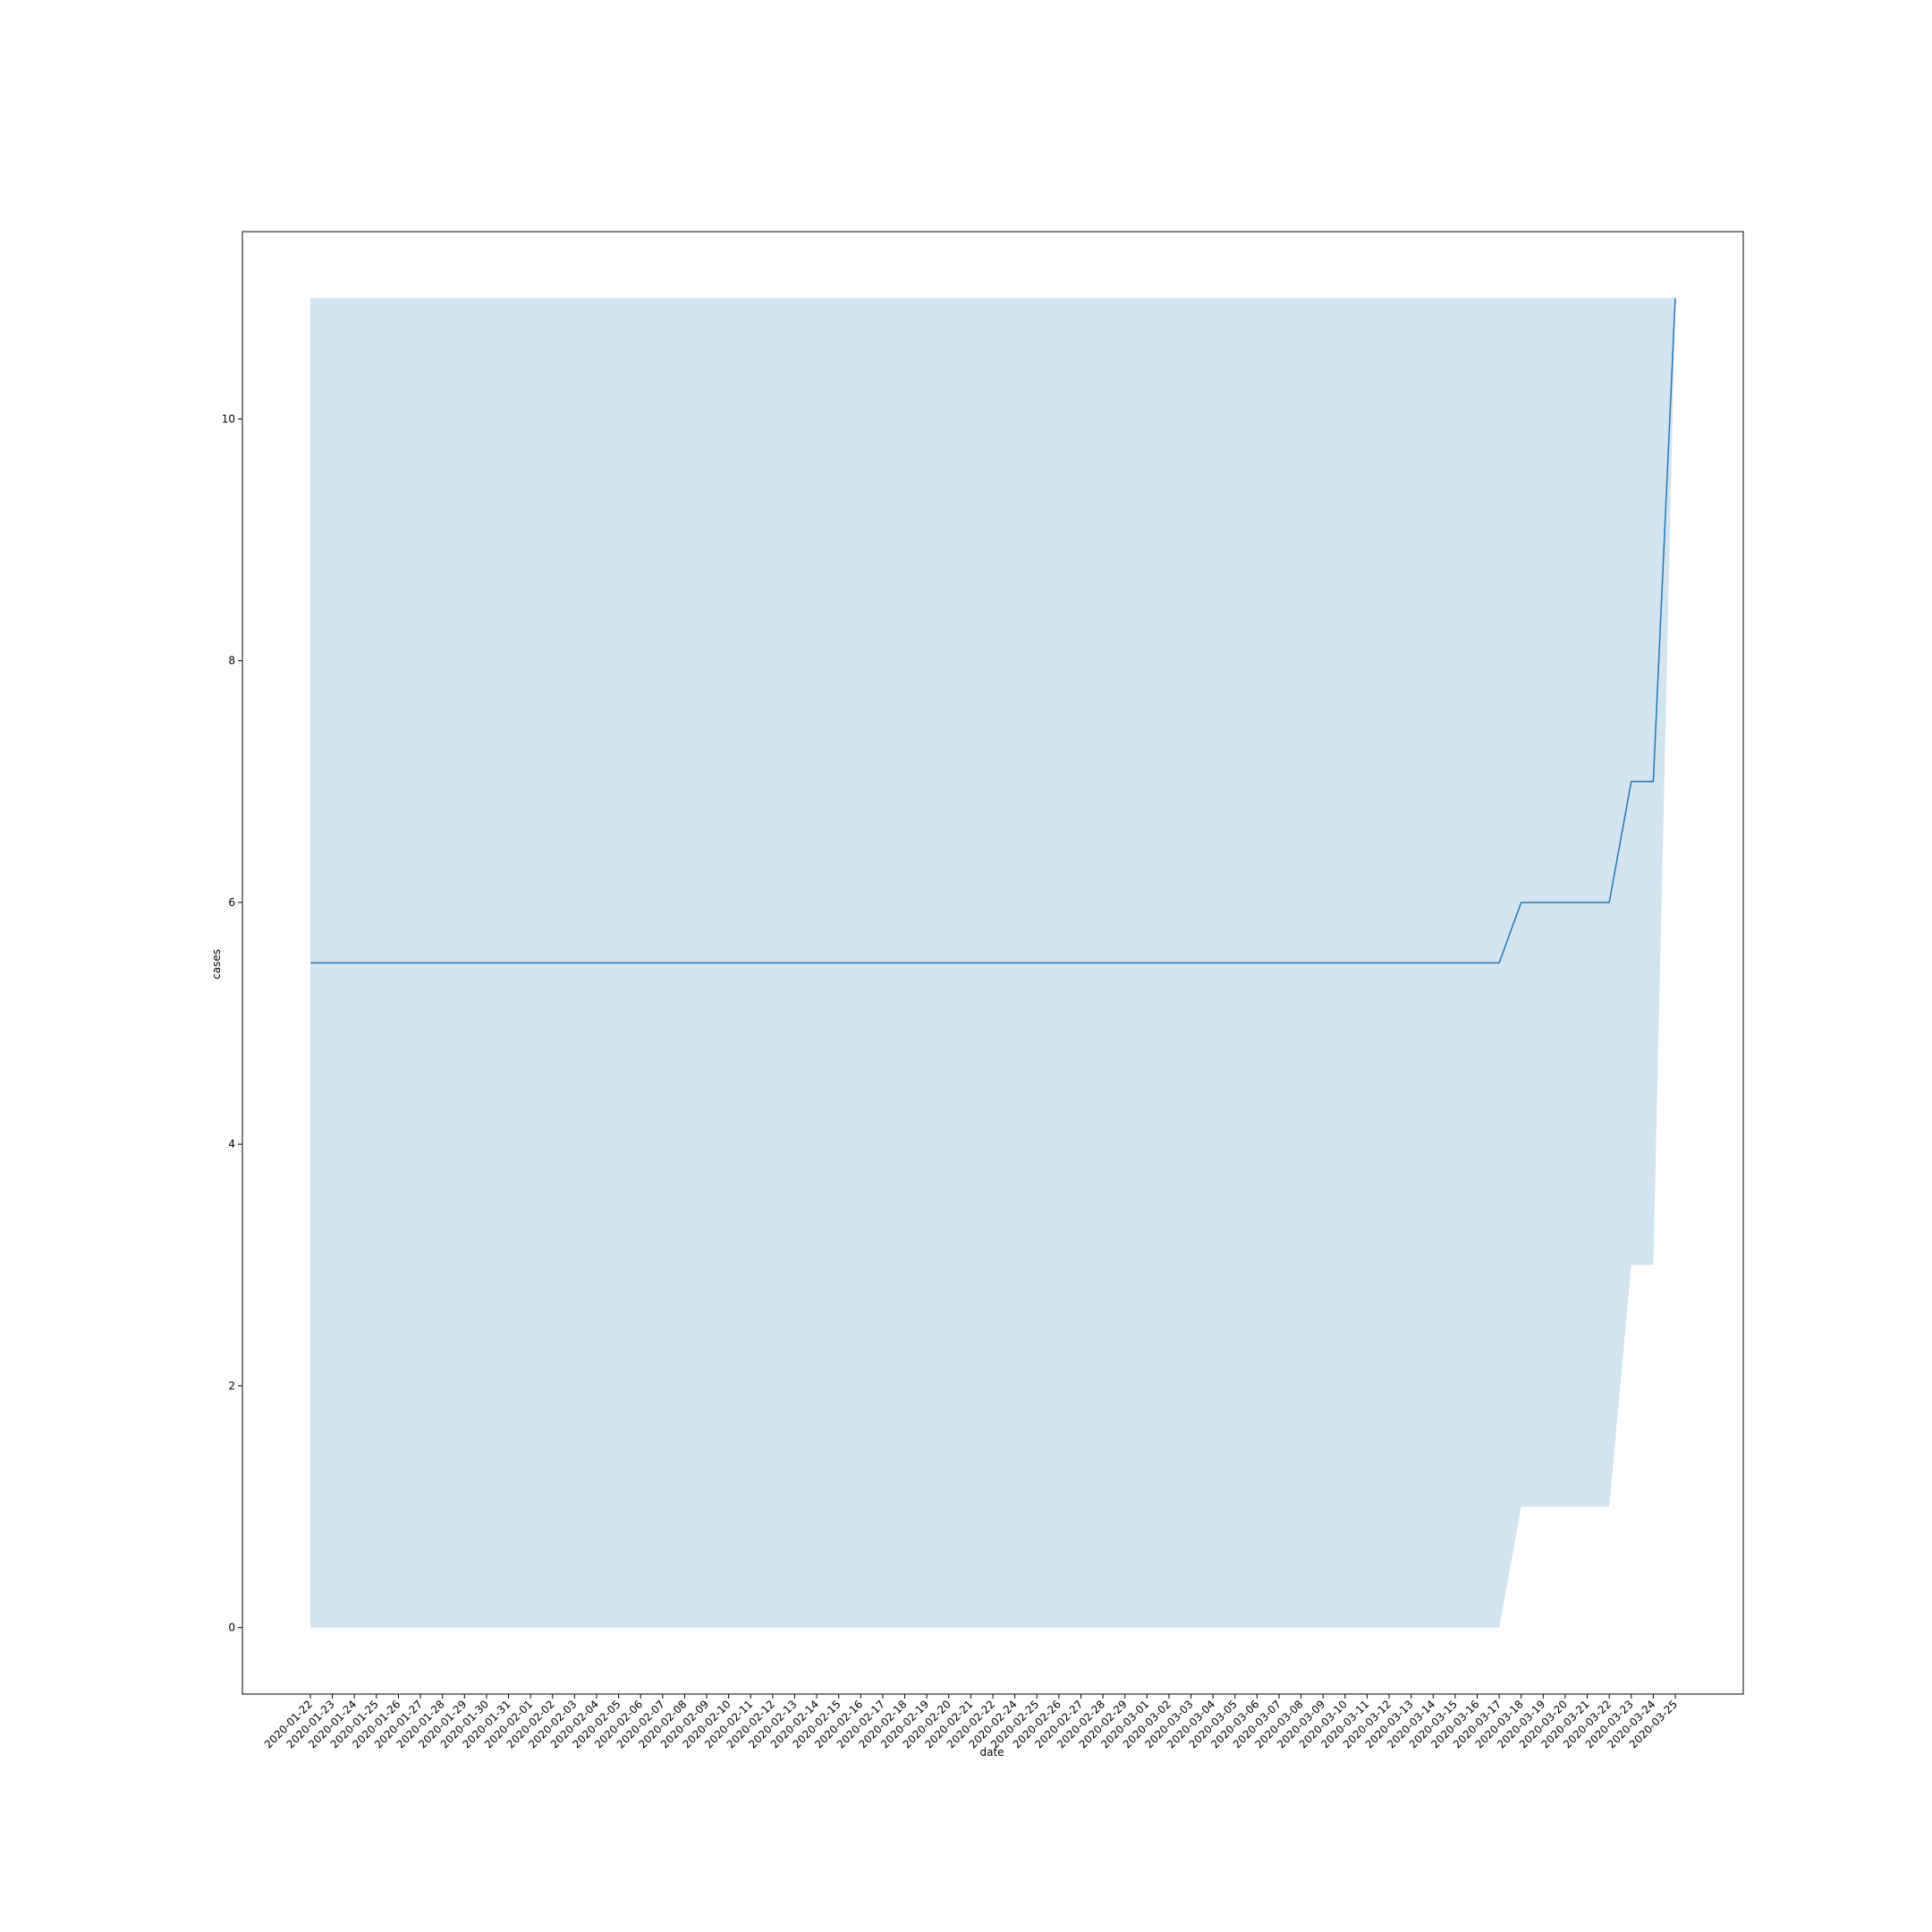 The height and width of the screenshot is (1932, 1932). What do you see at coordinates (231, 1628) in the screenshot?
I see `y-tick-label: 0` at bounding box center [231, 1628].